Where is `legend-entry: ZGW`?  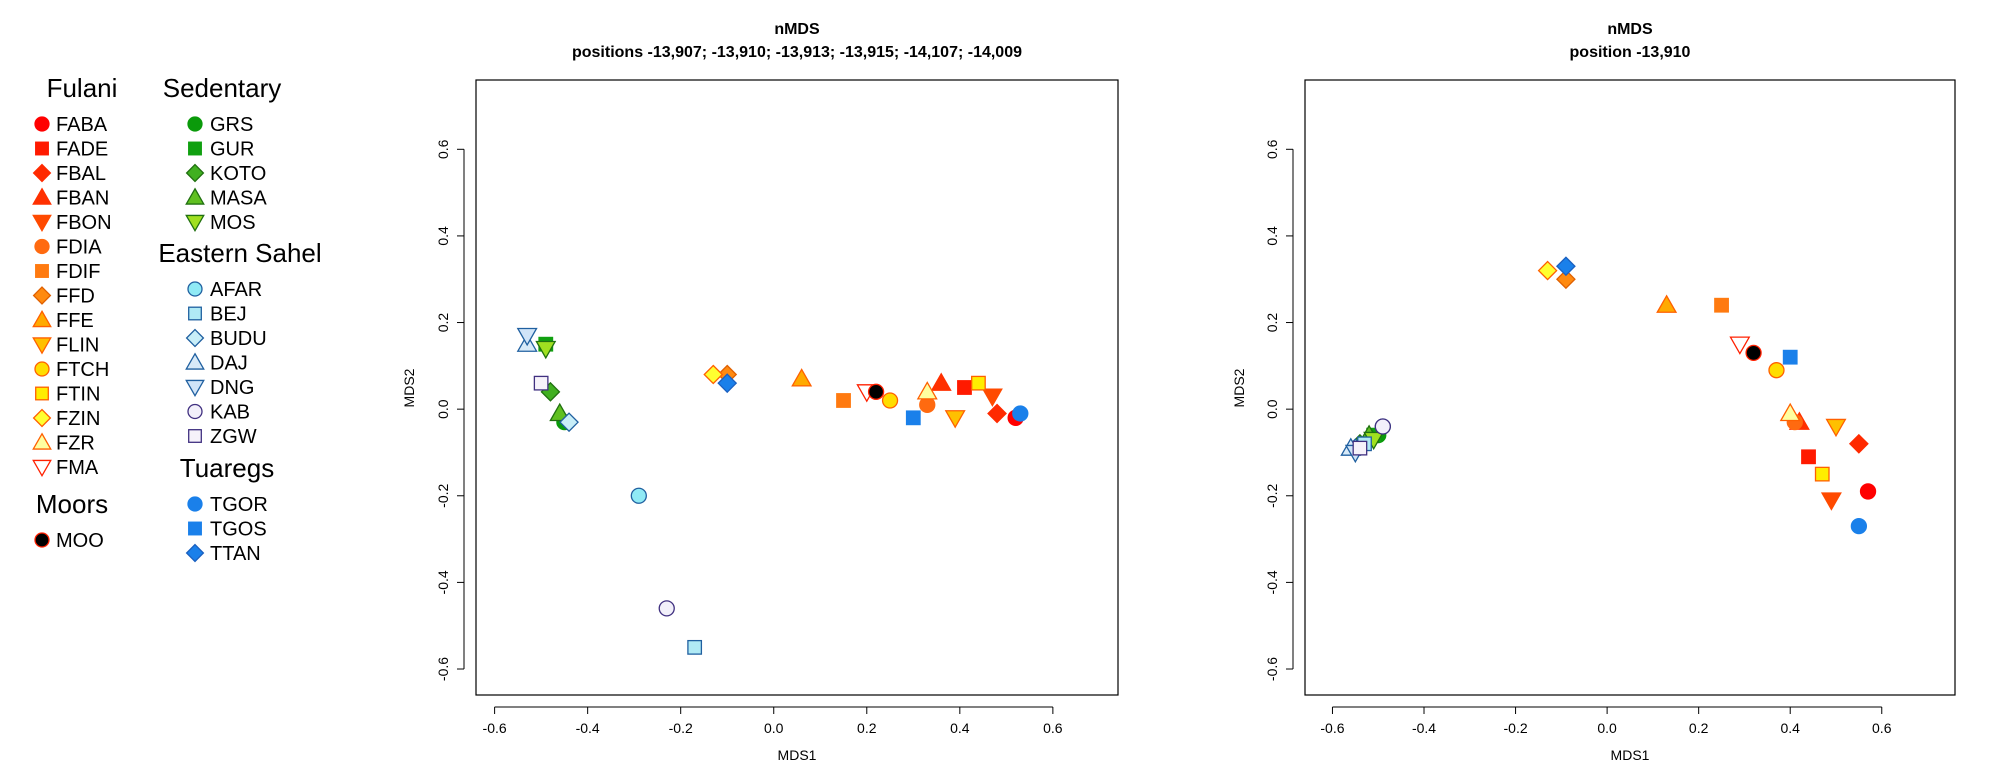
legend-entry: ZGW is located at coordinates (233, 437).